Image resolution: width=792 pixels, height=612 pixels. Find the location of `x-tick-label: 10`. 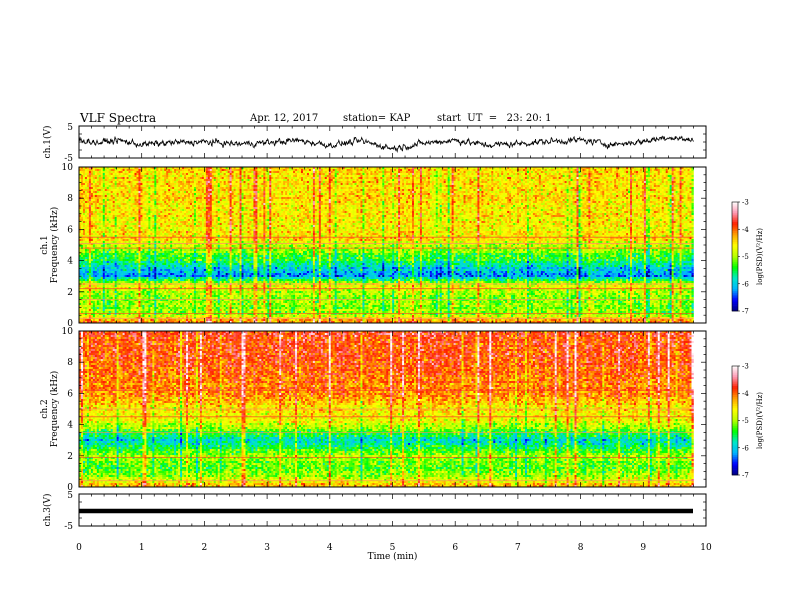

x-tick-label: 10 is located at coordinates (706, 548).